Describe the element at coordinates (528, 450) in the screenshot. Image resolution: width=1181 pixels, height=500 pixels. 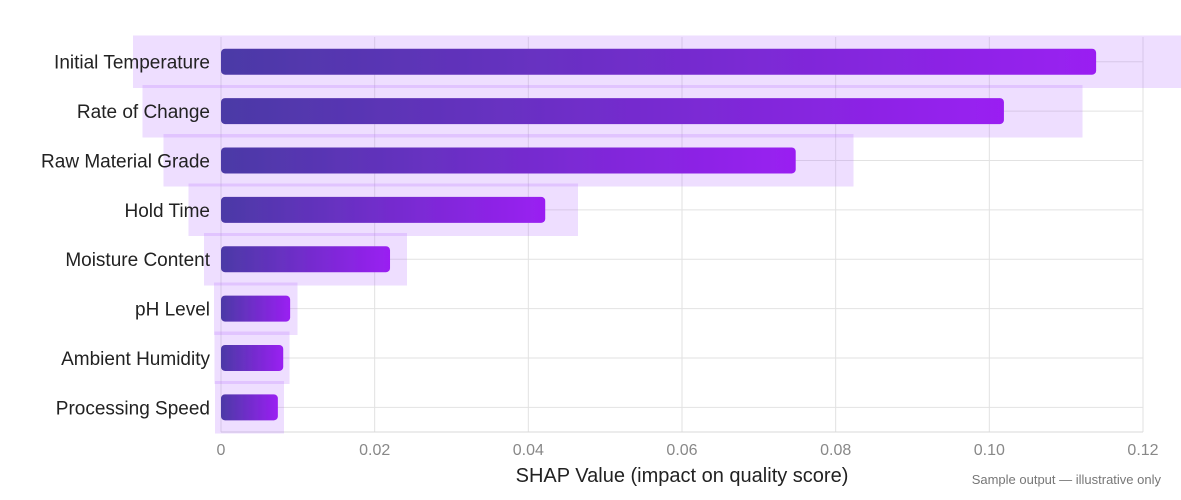
I see `x-tick-label: 0.04` at that location.